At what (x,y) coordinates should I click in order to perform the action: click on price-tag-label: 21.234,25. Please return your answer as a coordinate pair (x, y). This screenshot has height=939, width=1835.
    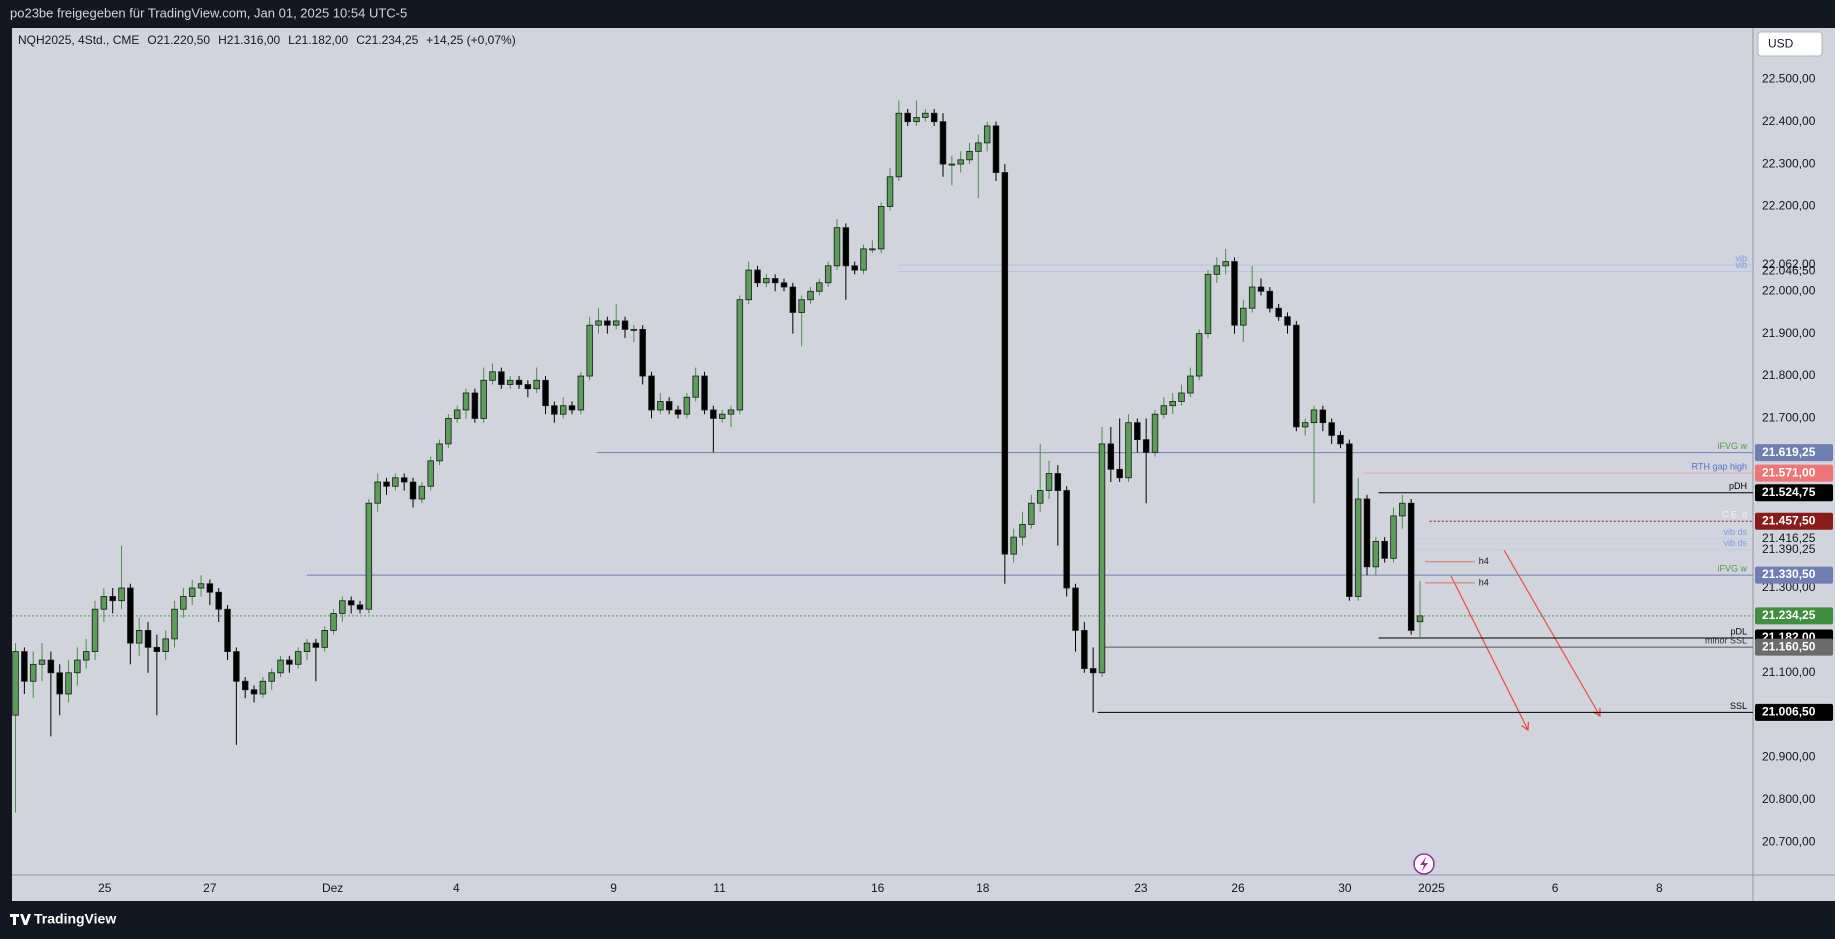
    Looking at the image, I should click on (1789, 615).